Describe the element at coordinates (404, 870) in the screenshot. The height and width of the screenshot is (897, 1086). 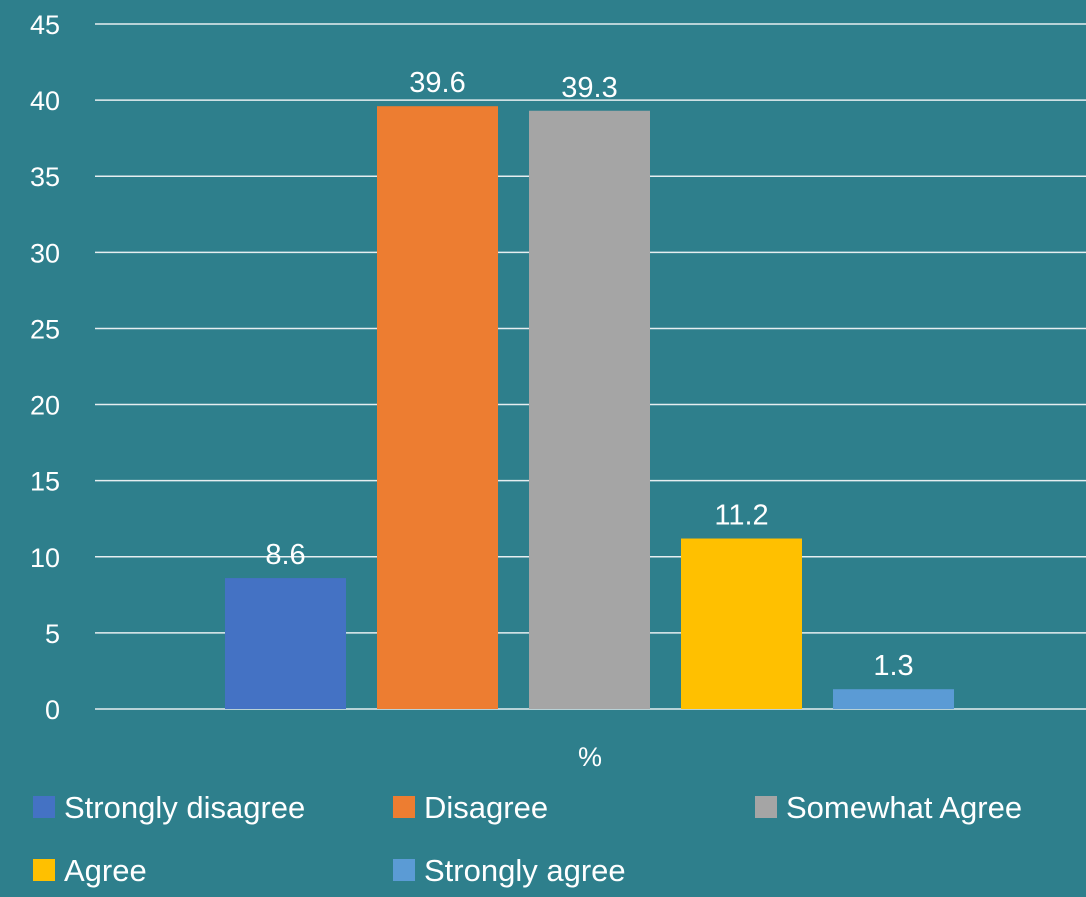
I see `legend-swatch-strongly-agree` at that location.